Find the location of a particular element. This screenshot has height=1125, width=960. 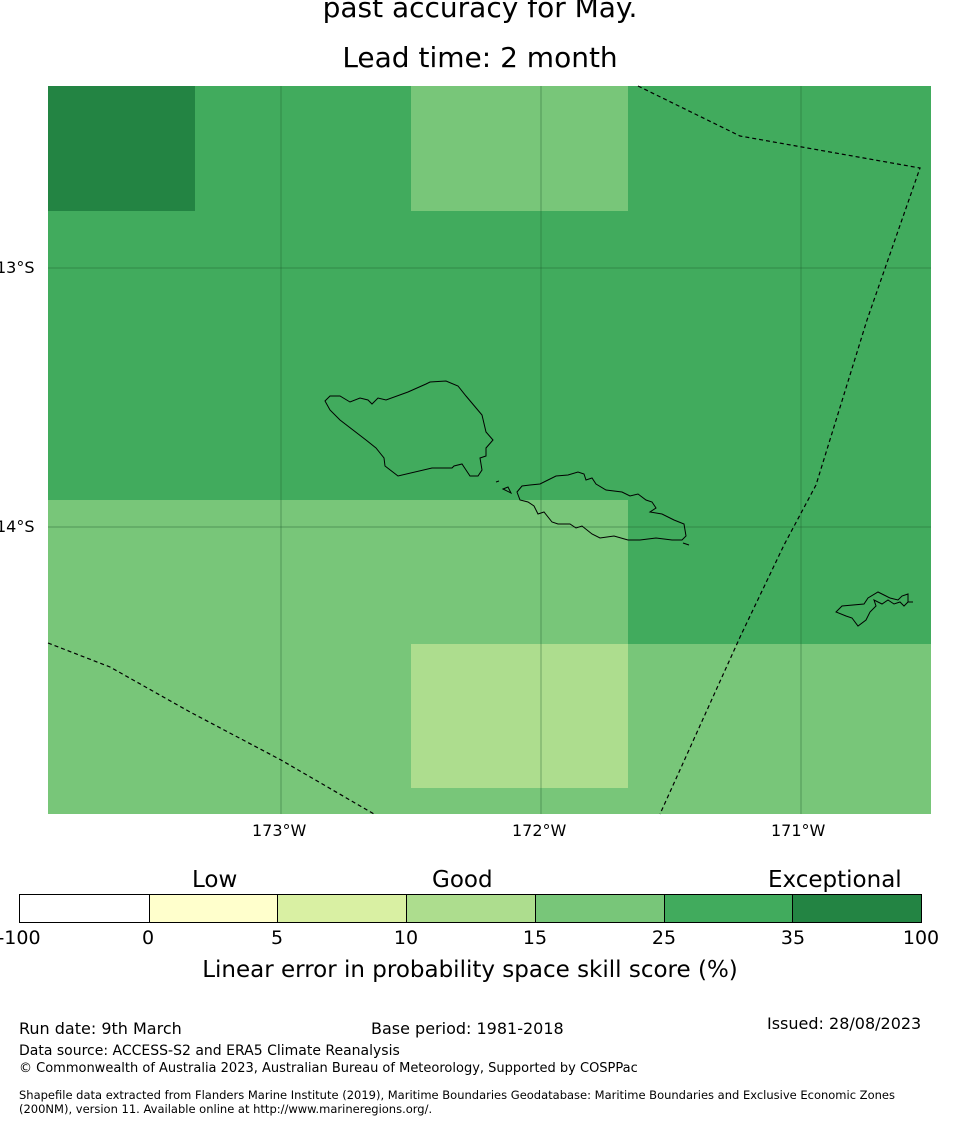

run-date: Run date: 9th March is located at coordinates (100, 1028).